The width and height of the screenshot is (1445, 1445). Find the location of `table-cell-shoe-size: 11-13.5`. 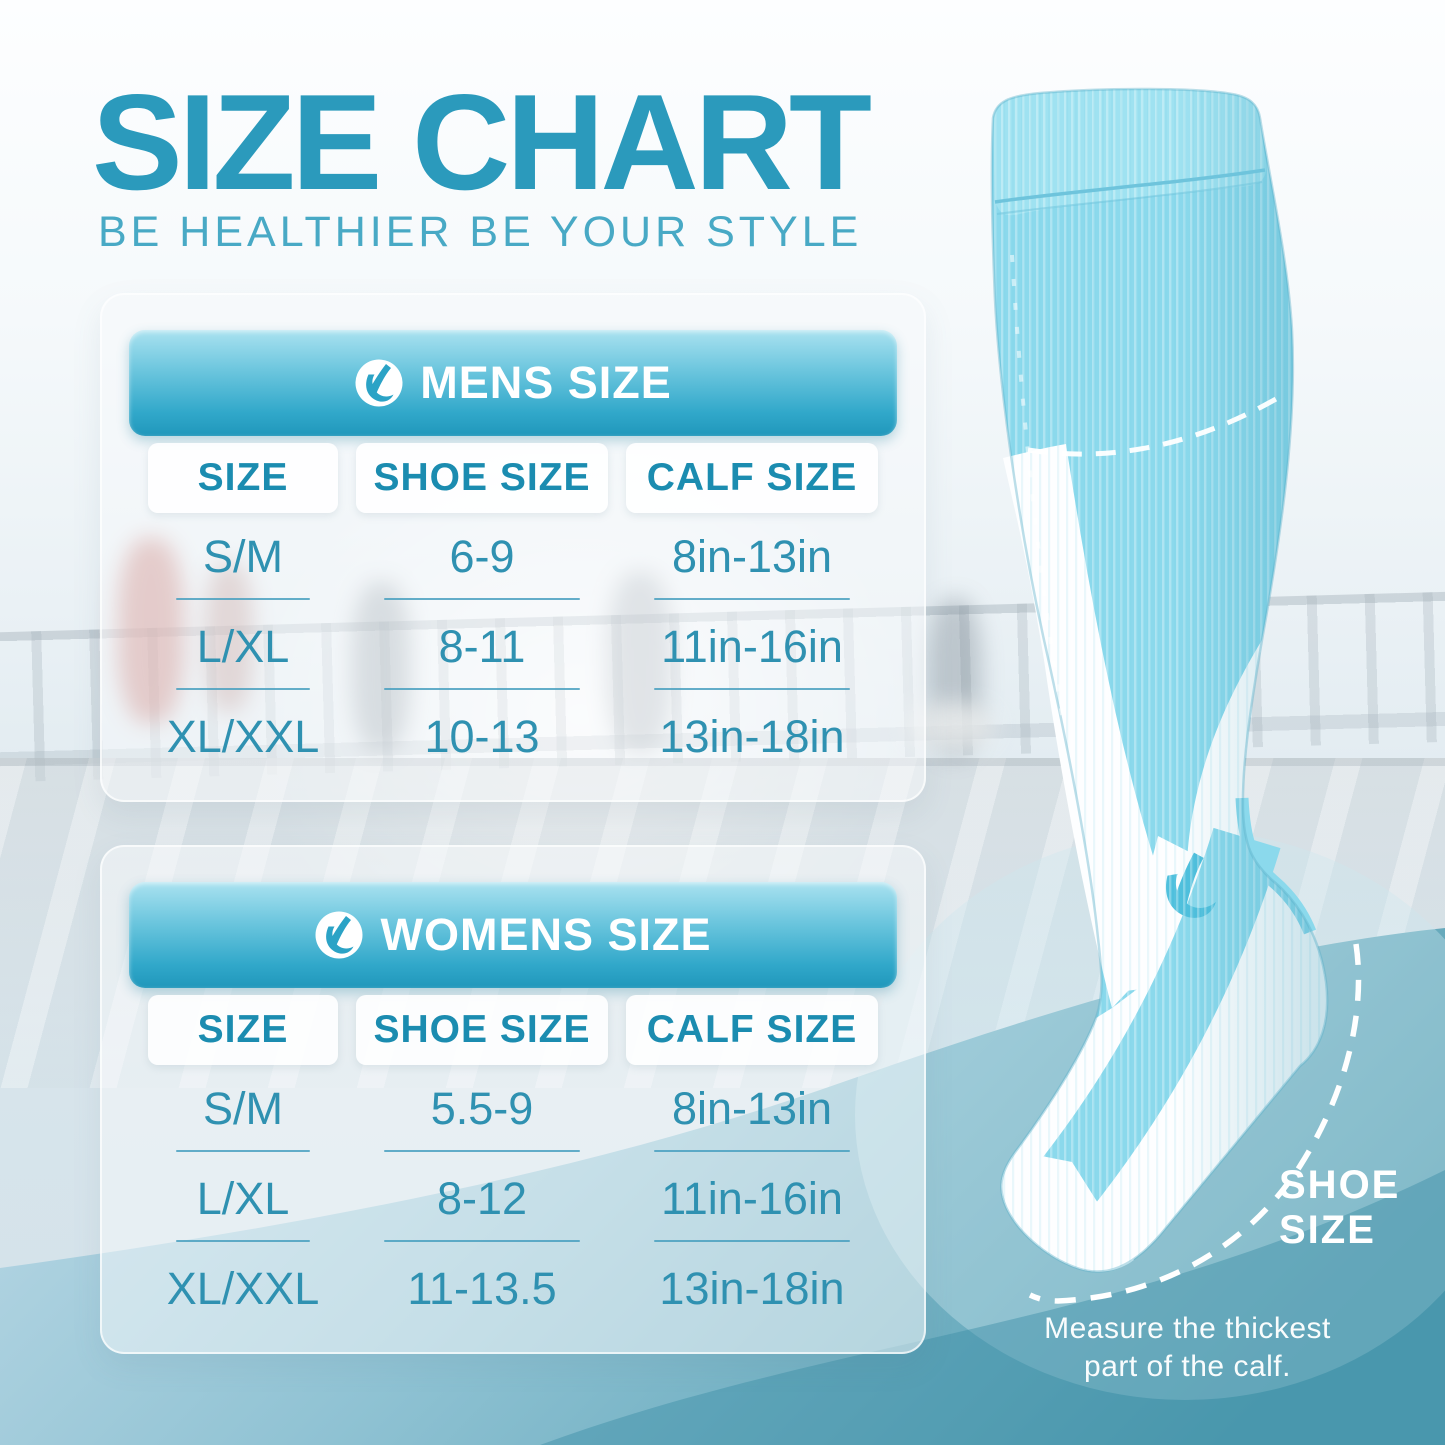

table-cell-shoe-size: 11-13.5 is located at coordinates (482, 1288).